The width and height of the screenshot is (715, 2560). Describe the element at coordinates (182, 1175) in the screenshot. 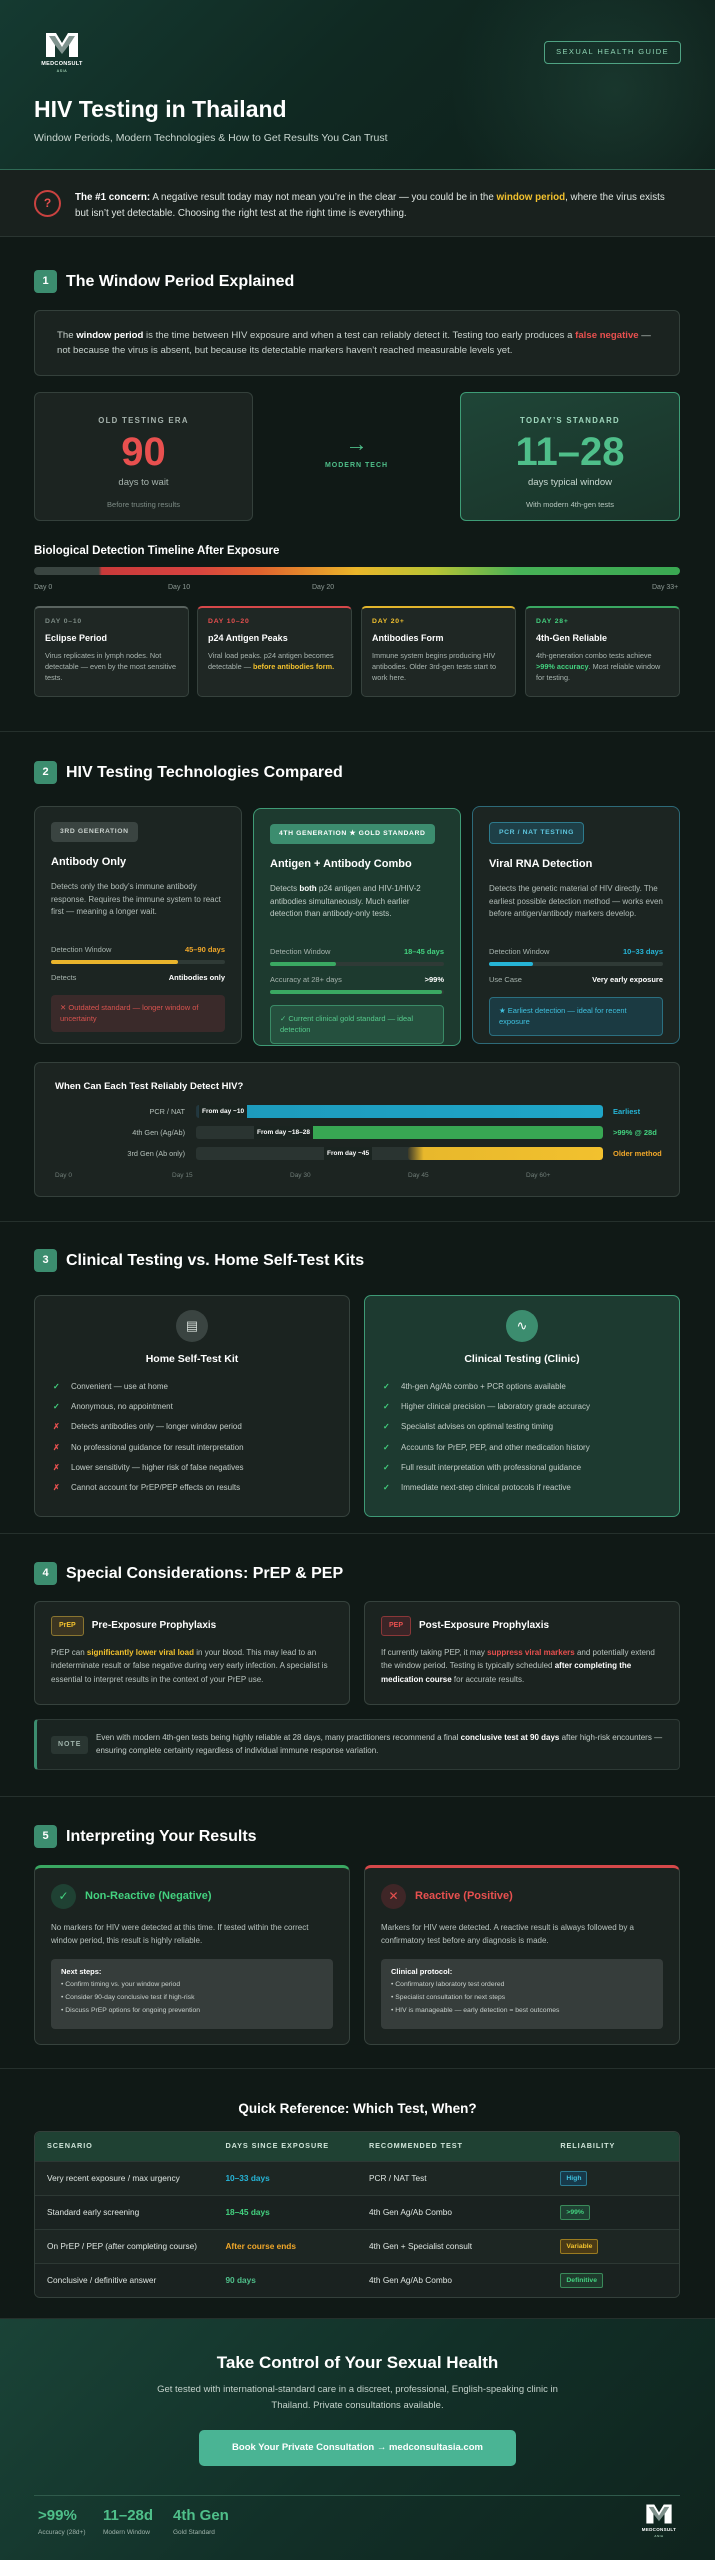

I see `comparison-axis-tick: Day 15` at that location.